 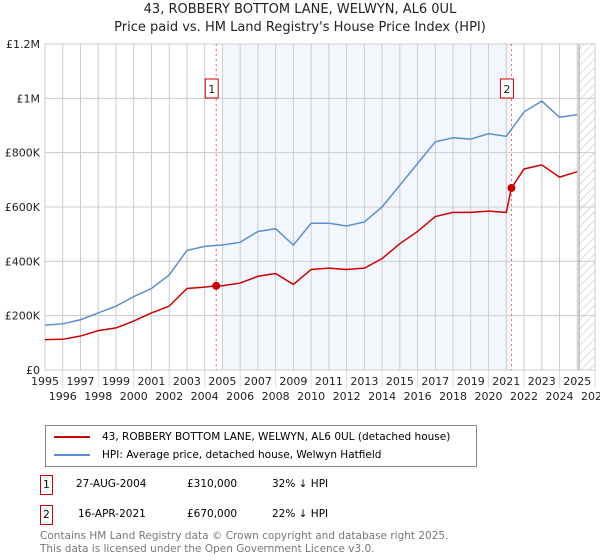 What do you see at coordinates (151, 381) in the screenshot?
I see `x-tick-label: 2001` at bounding box center [151, 381].